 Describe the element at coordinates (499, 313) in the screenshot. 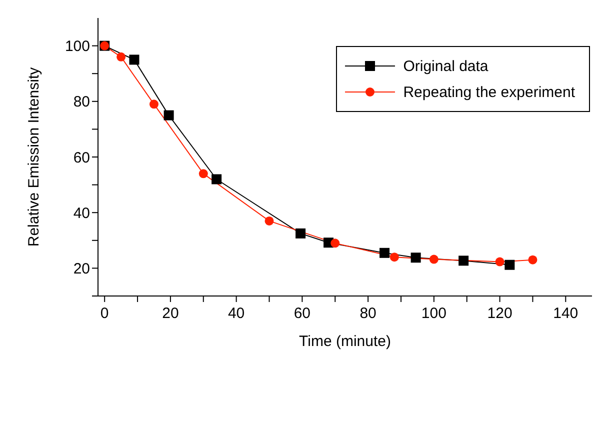

I see `x-tick-label: 120` at that location.